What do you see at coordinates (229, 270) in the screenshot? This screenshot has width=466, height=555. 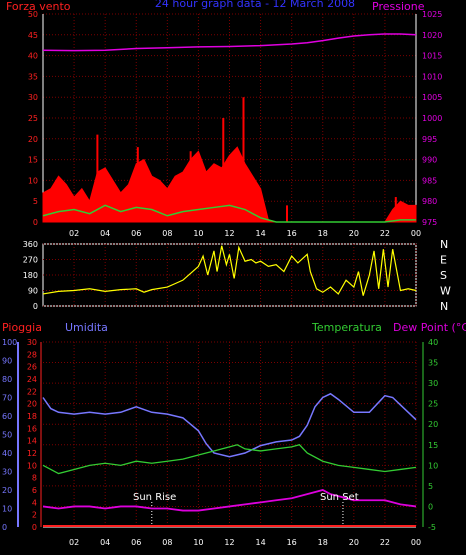 I see `wind-direction-line` at bounding box center [229, 270].